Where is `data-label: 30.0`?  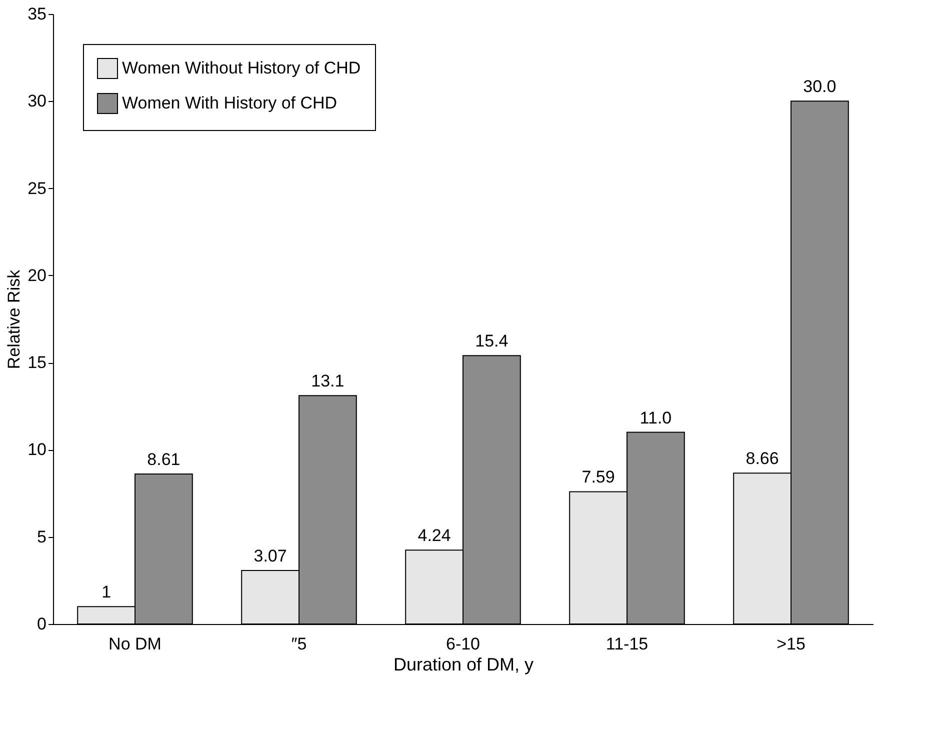 data-label: 30.0 is located at coordinates (819, 86).